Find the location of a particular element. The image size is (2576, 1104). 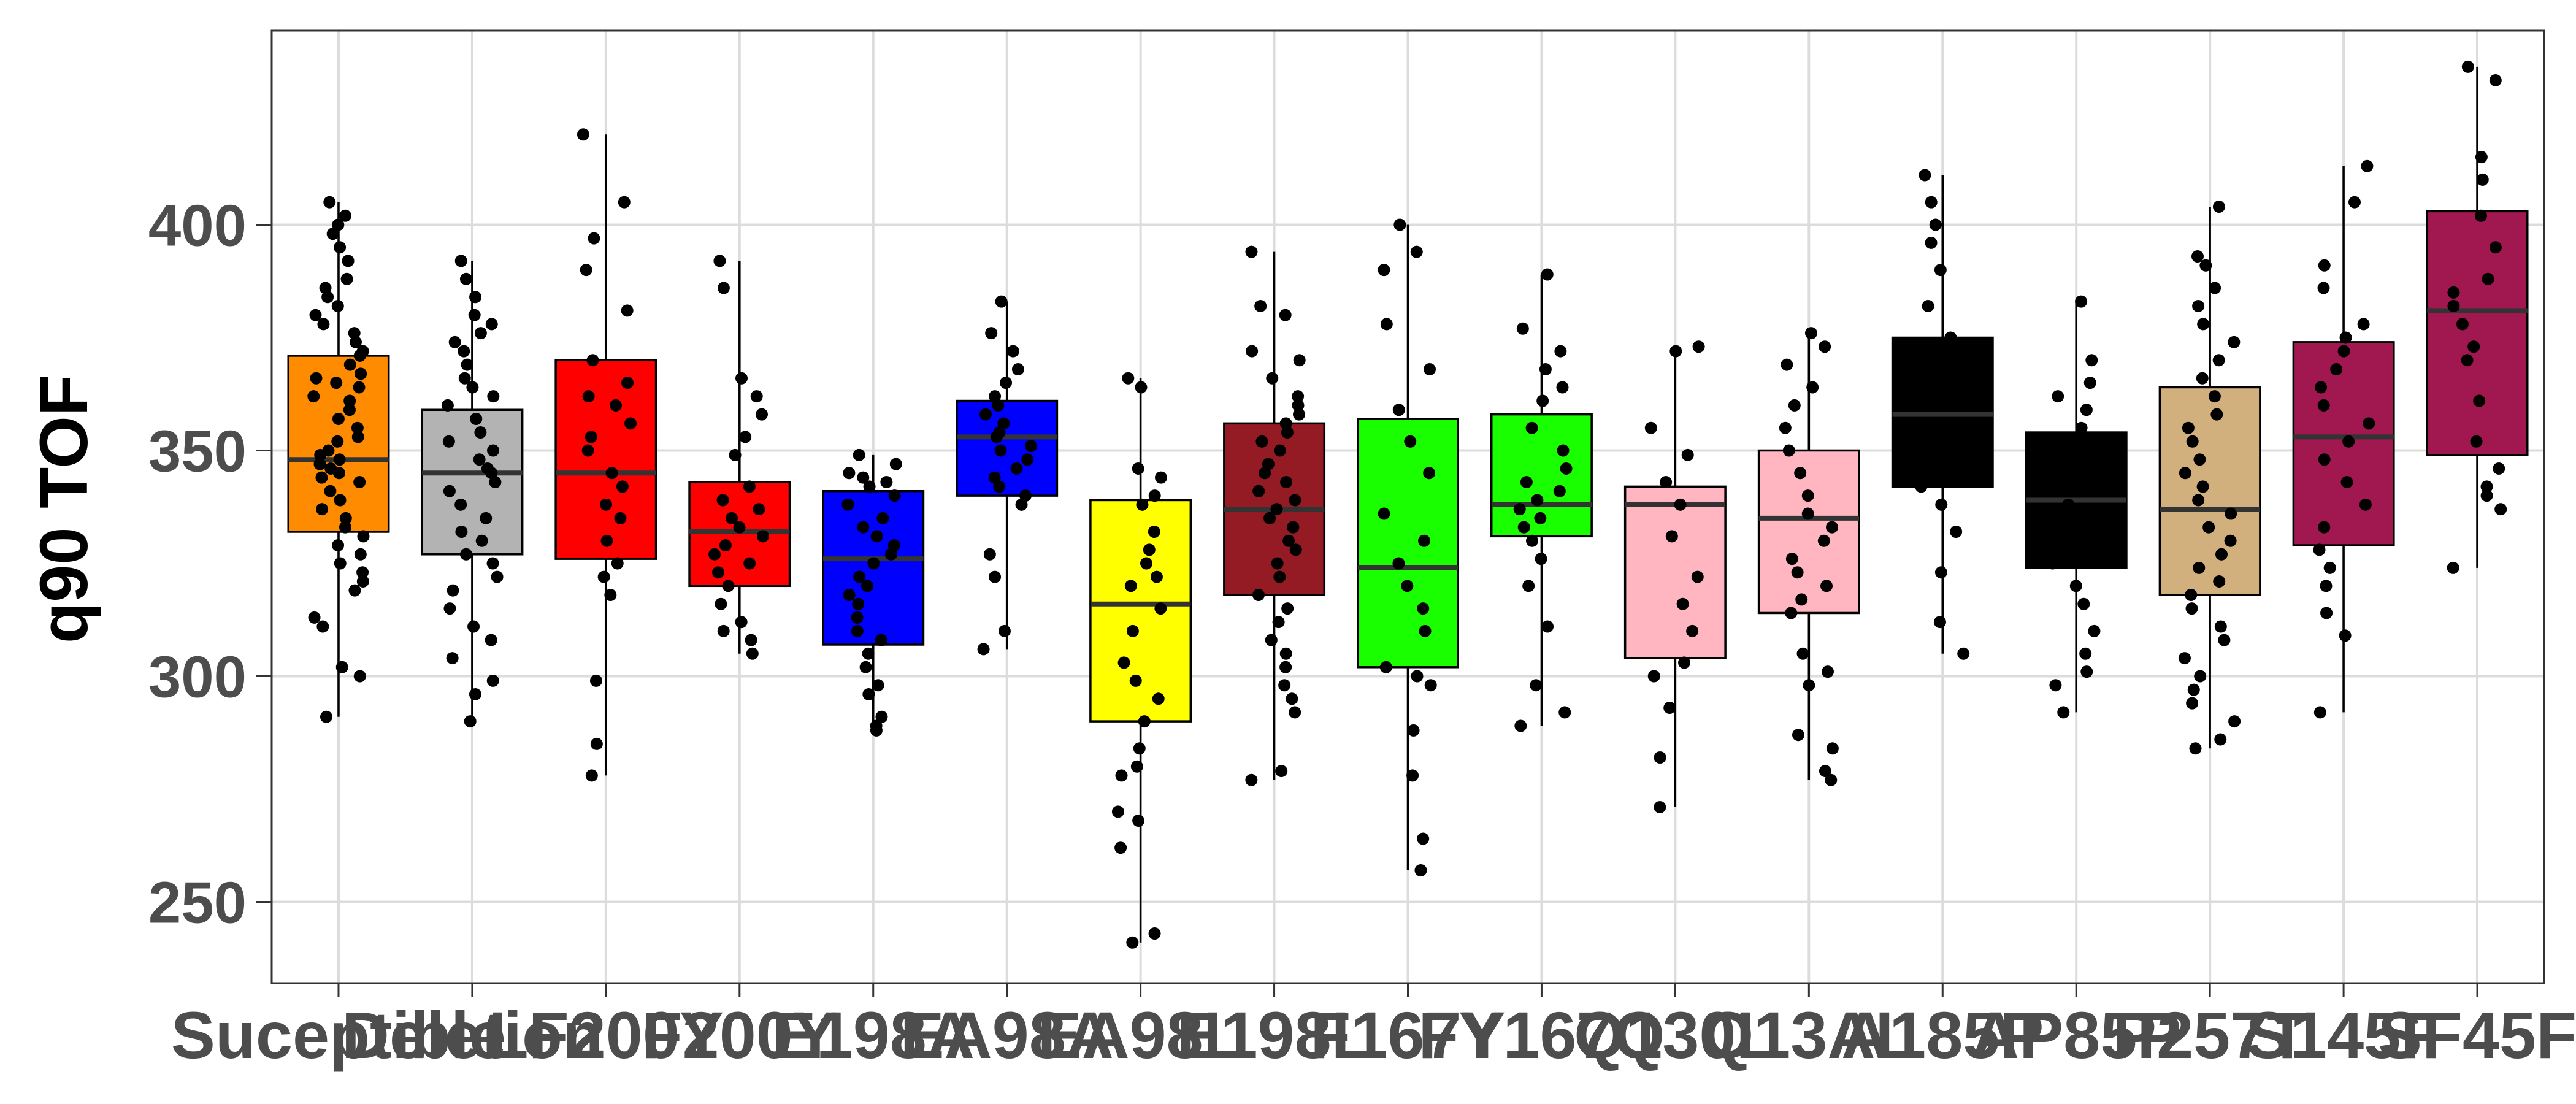

box-sf45f is located at coordinates (2477, 317).